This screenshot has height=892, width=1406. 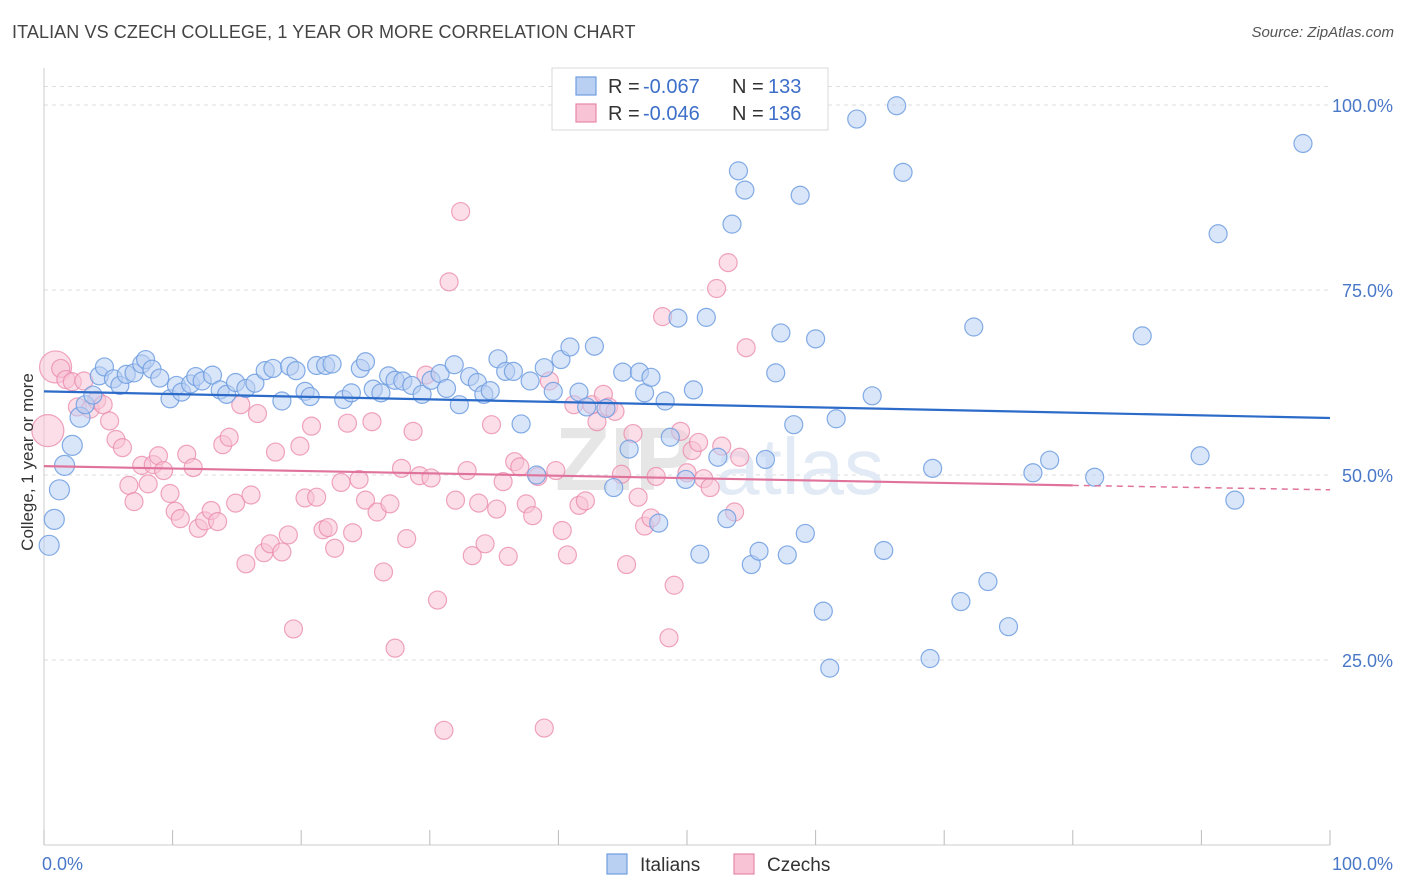 I want to click on watermark: ZIP atlas, so click(x=719, y=460).